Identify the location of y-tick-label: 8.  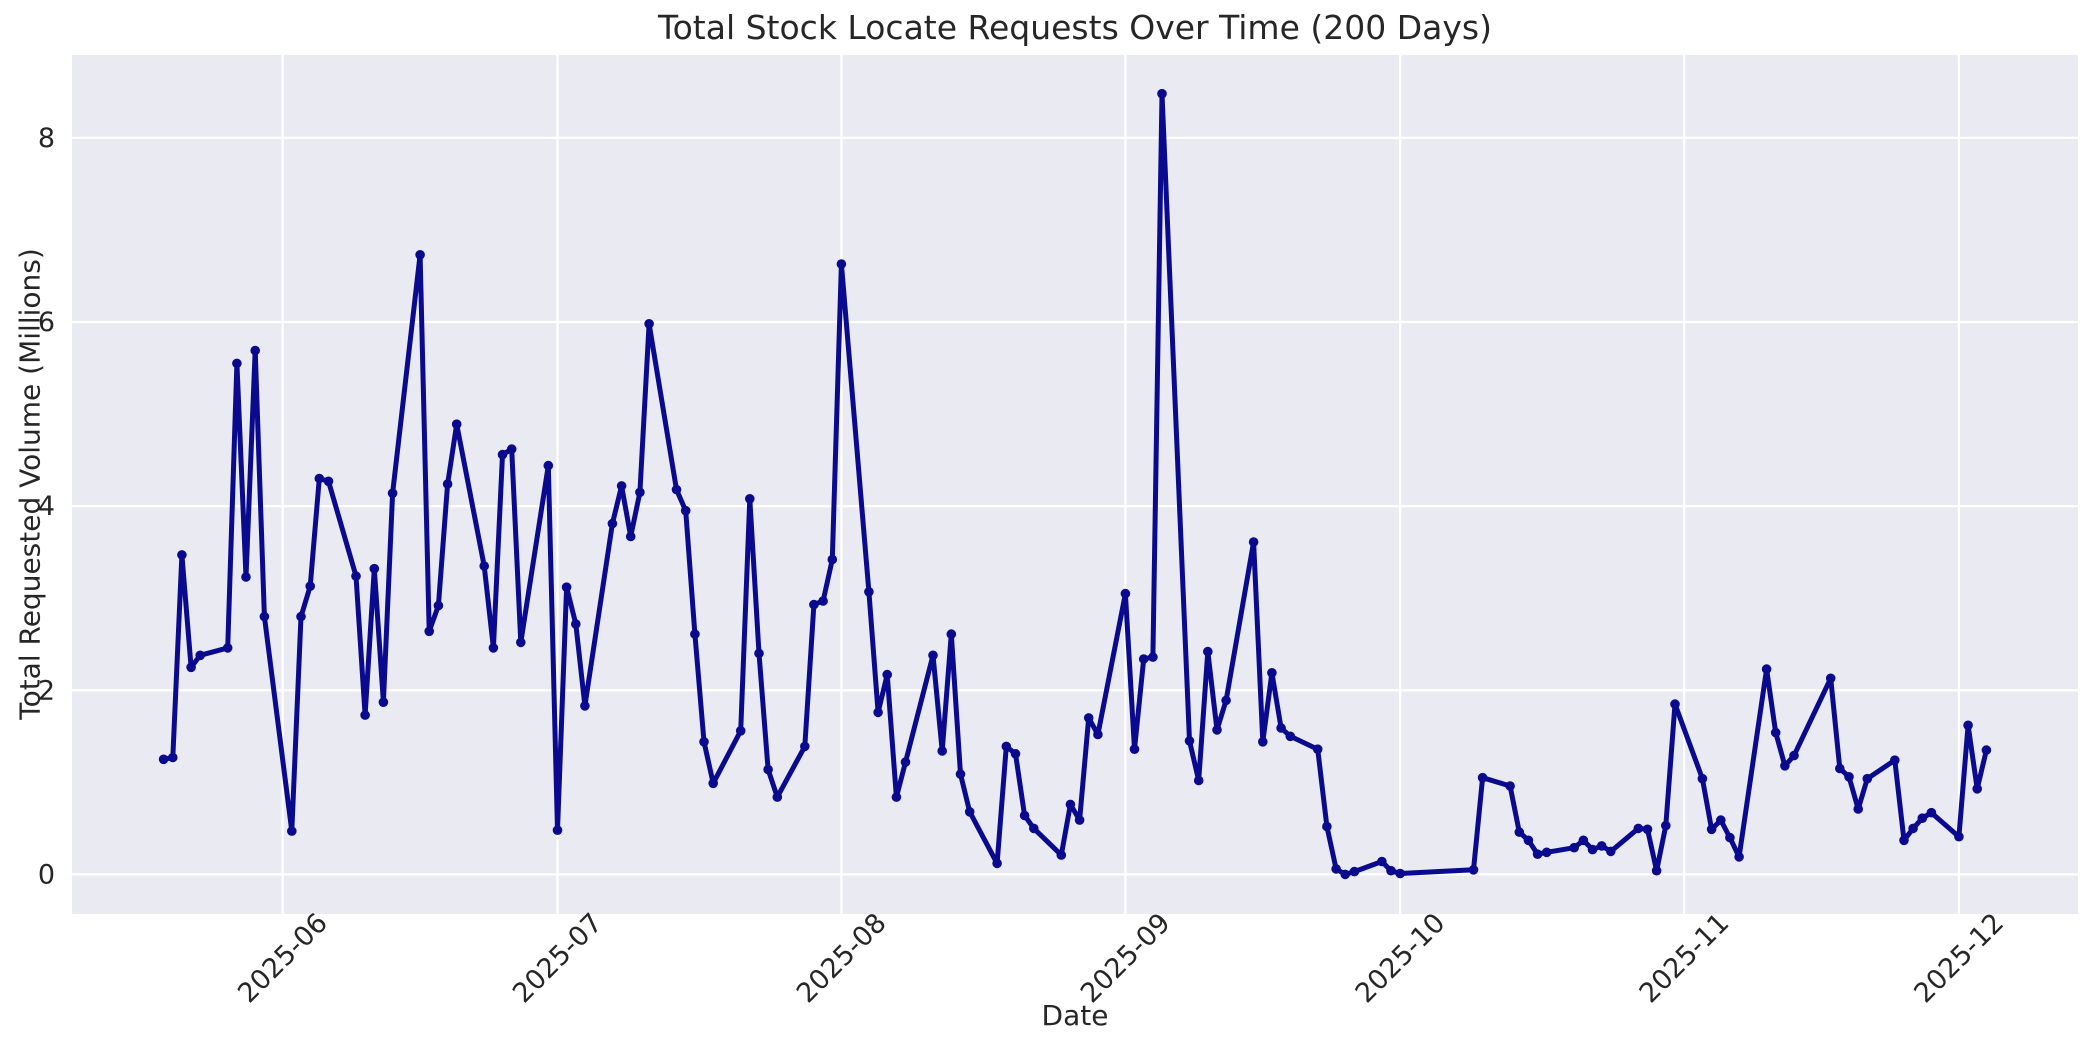
(46, 138).